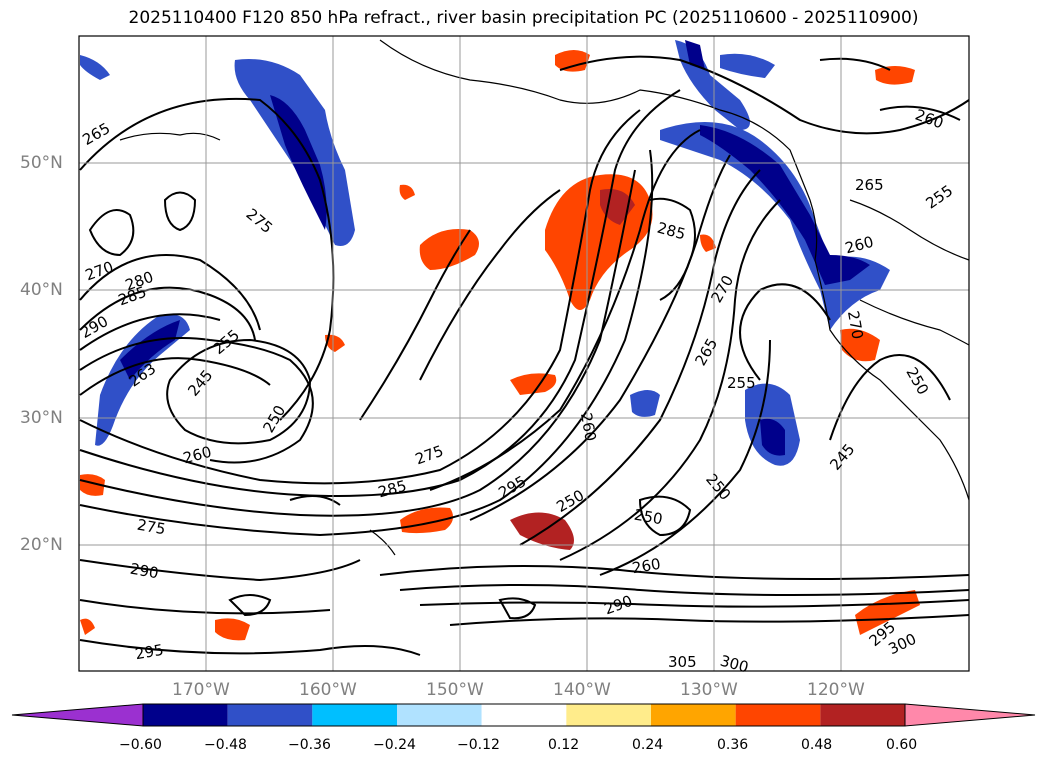 This screenshot has height=765, width=1047. Describe the element at coordinates (41, 418) in the screenshot. I see `lat-label-30n: 30°N` at that location.